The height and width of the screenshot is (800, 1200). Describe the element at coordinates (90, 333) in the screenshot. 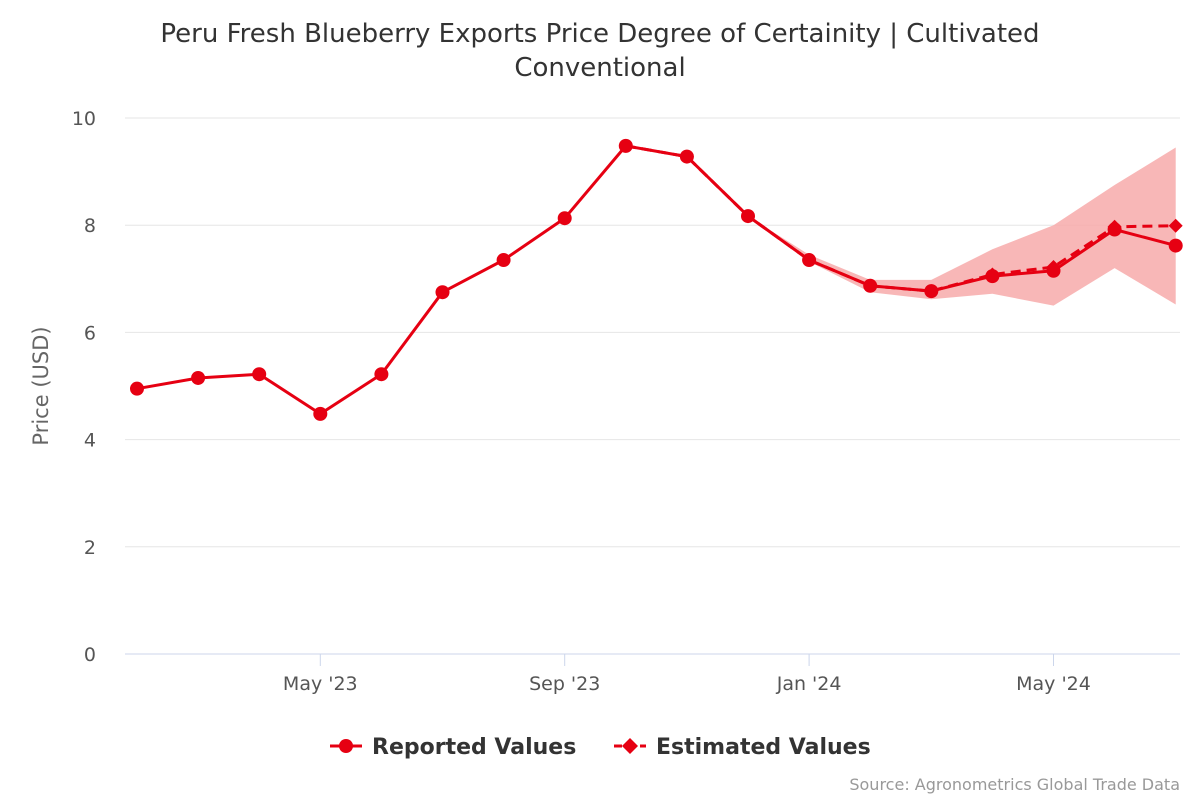

I see `y-tick-label-6: 6` at that location.